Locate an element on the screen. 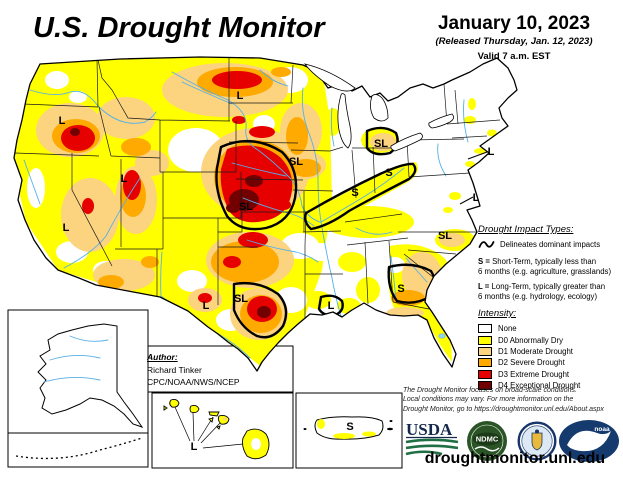 The image size is (623, 481). commerce-seal-logo is located at coordinates (537, 441).